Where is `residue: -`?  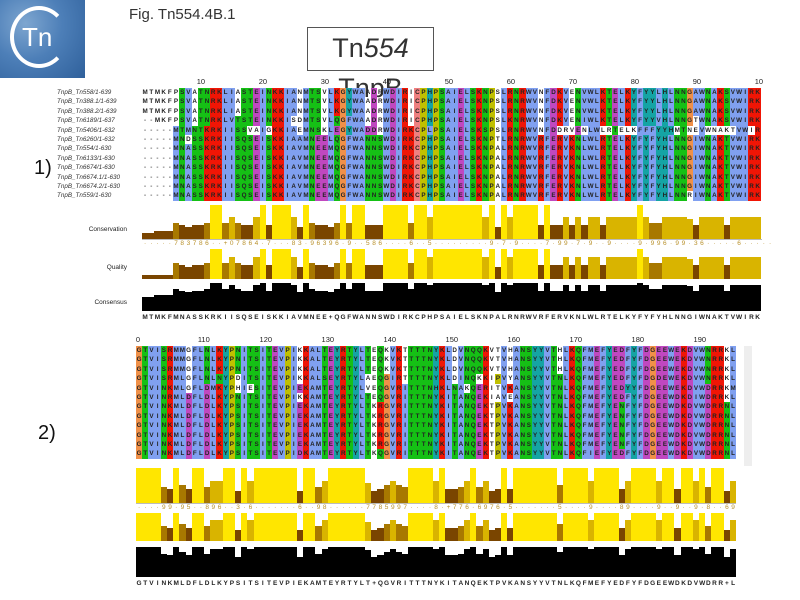
residue: - is located at coordinates (163, 196).